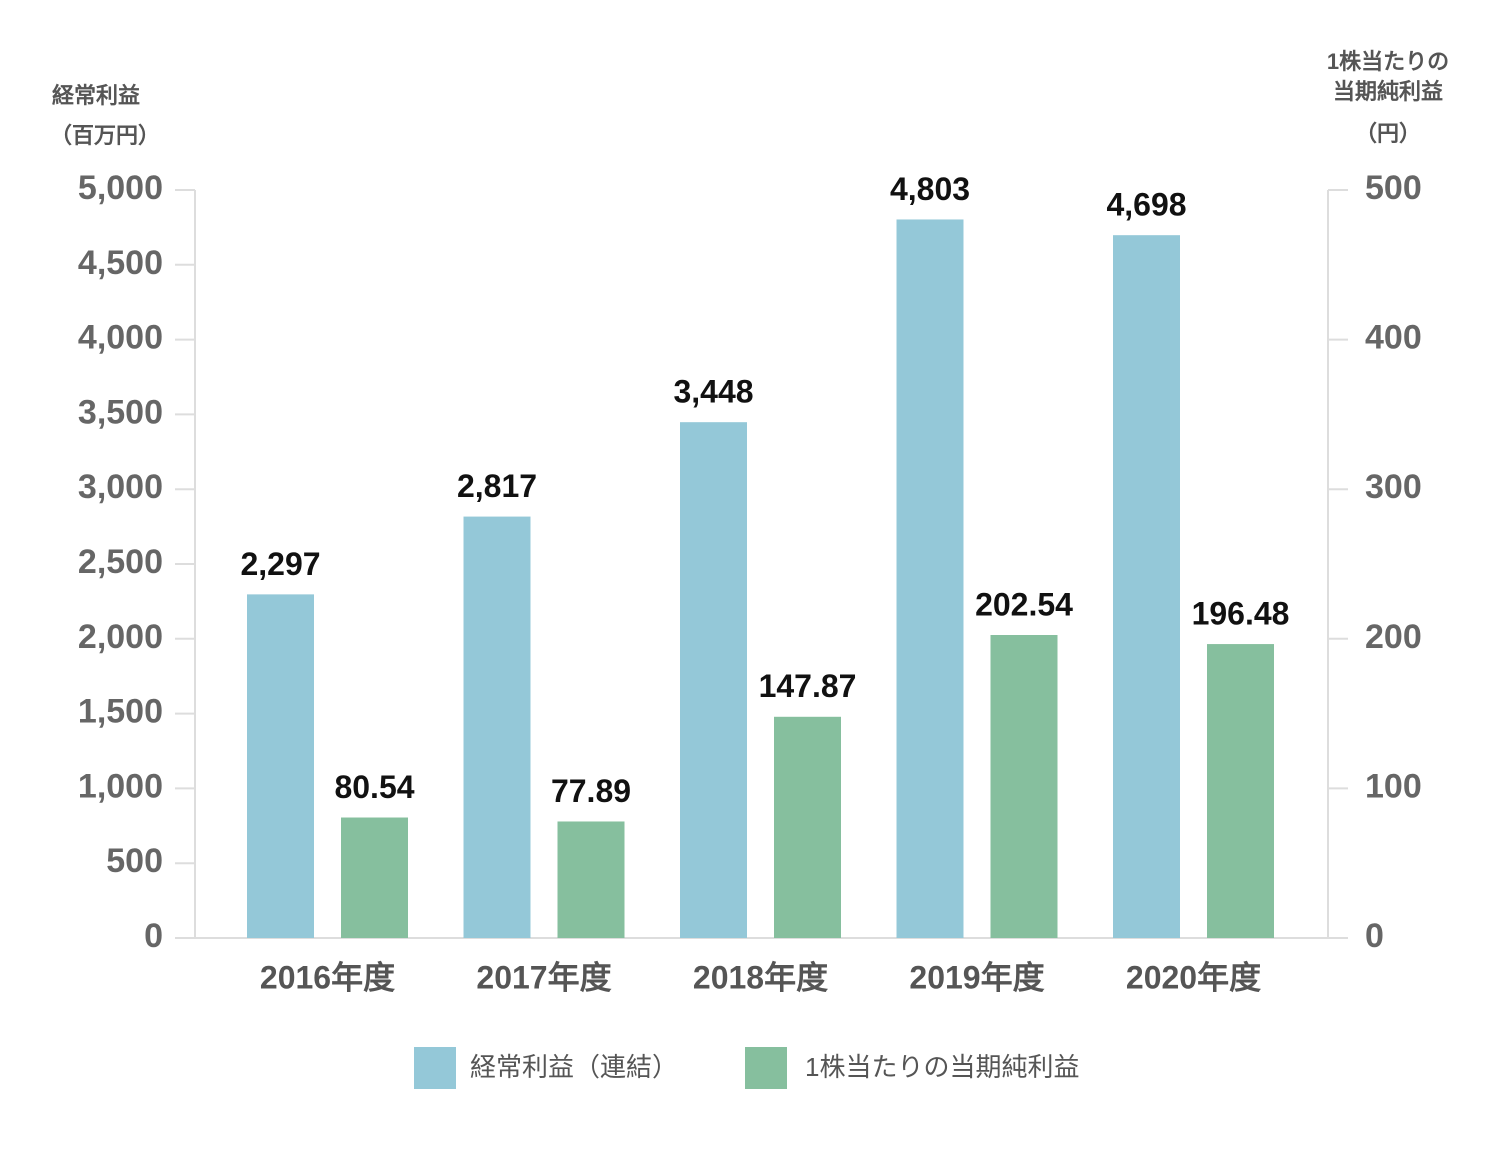  What do you see at coordinates (1393, 487) in the screenshot?
I see `y2-tick-label: 300` at bounding box center [1393, 487].